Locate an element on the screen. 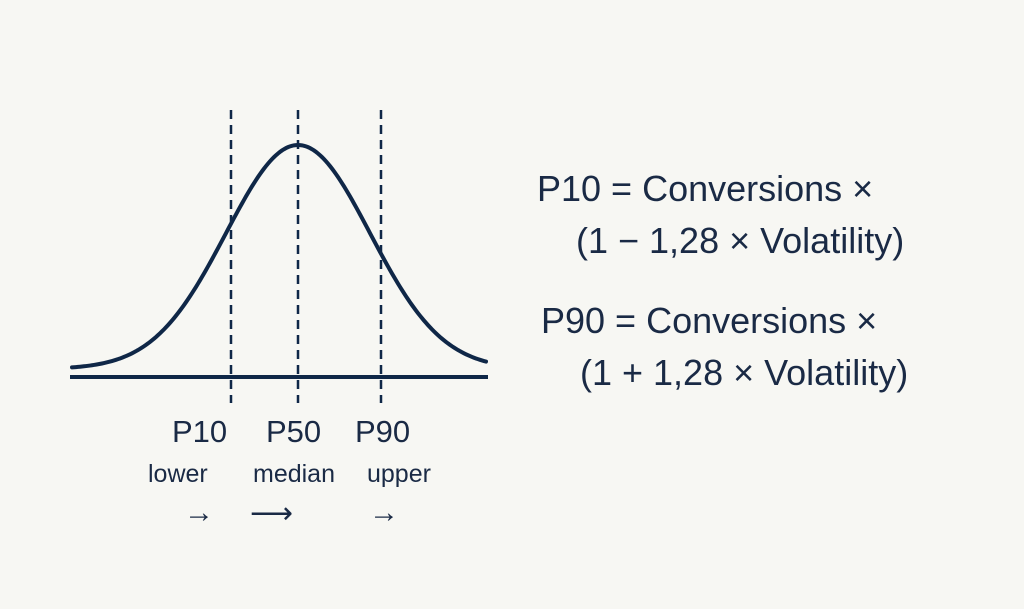 The width and height of the screenshot is (1024, 609). p90-formula-line1: P90 = Conversions × is located at coordinates (709, 320).